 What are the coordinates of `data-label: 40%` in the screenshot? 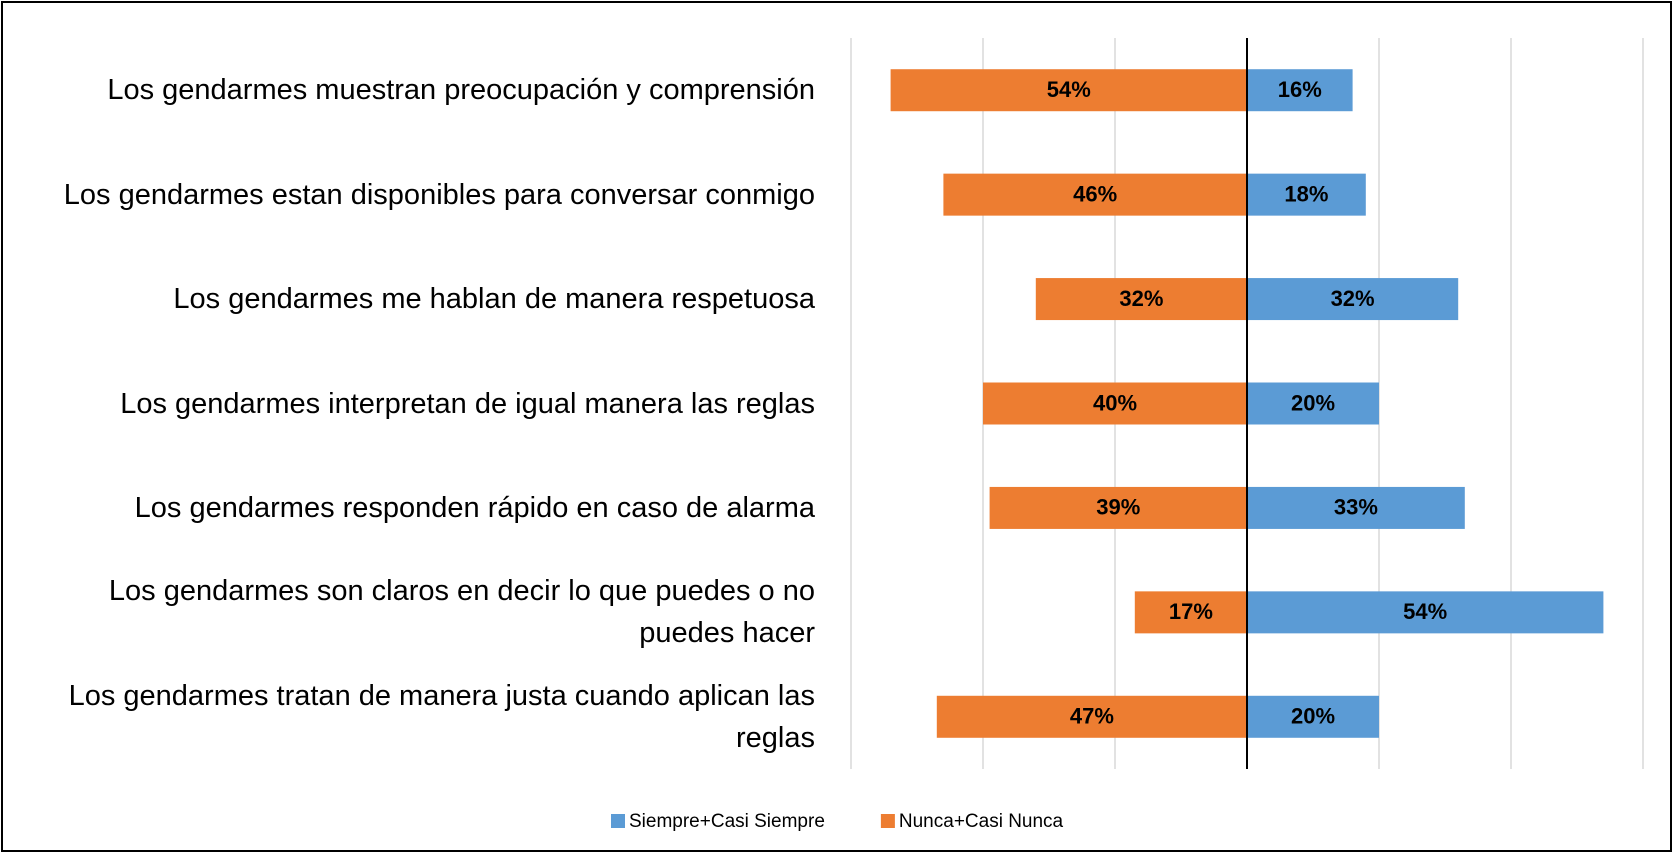 It's located at (1115, 402).